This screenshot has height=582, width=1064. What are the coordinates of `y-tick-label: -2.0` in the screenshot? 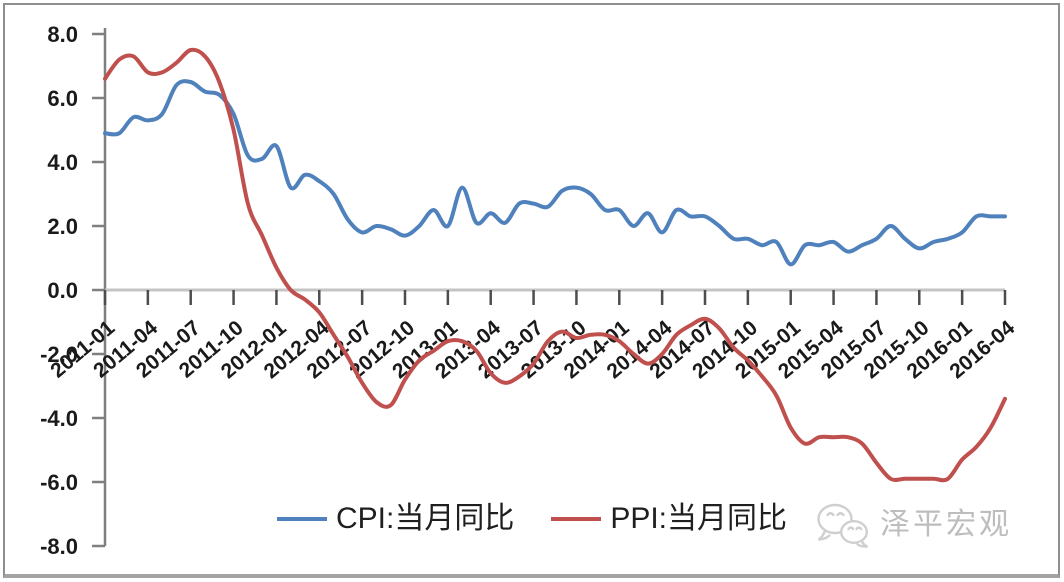 It's located at (59, 354).